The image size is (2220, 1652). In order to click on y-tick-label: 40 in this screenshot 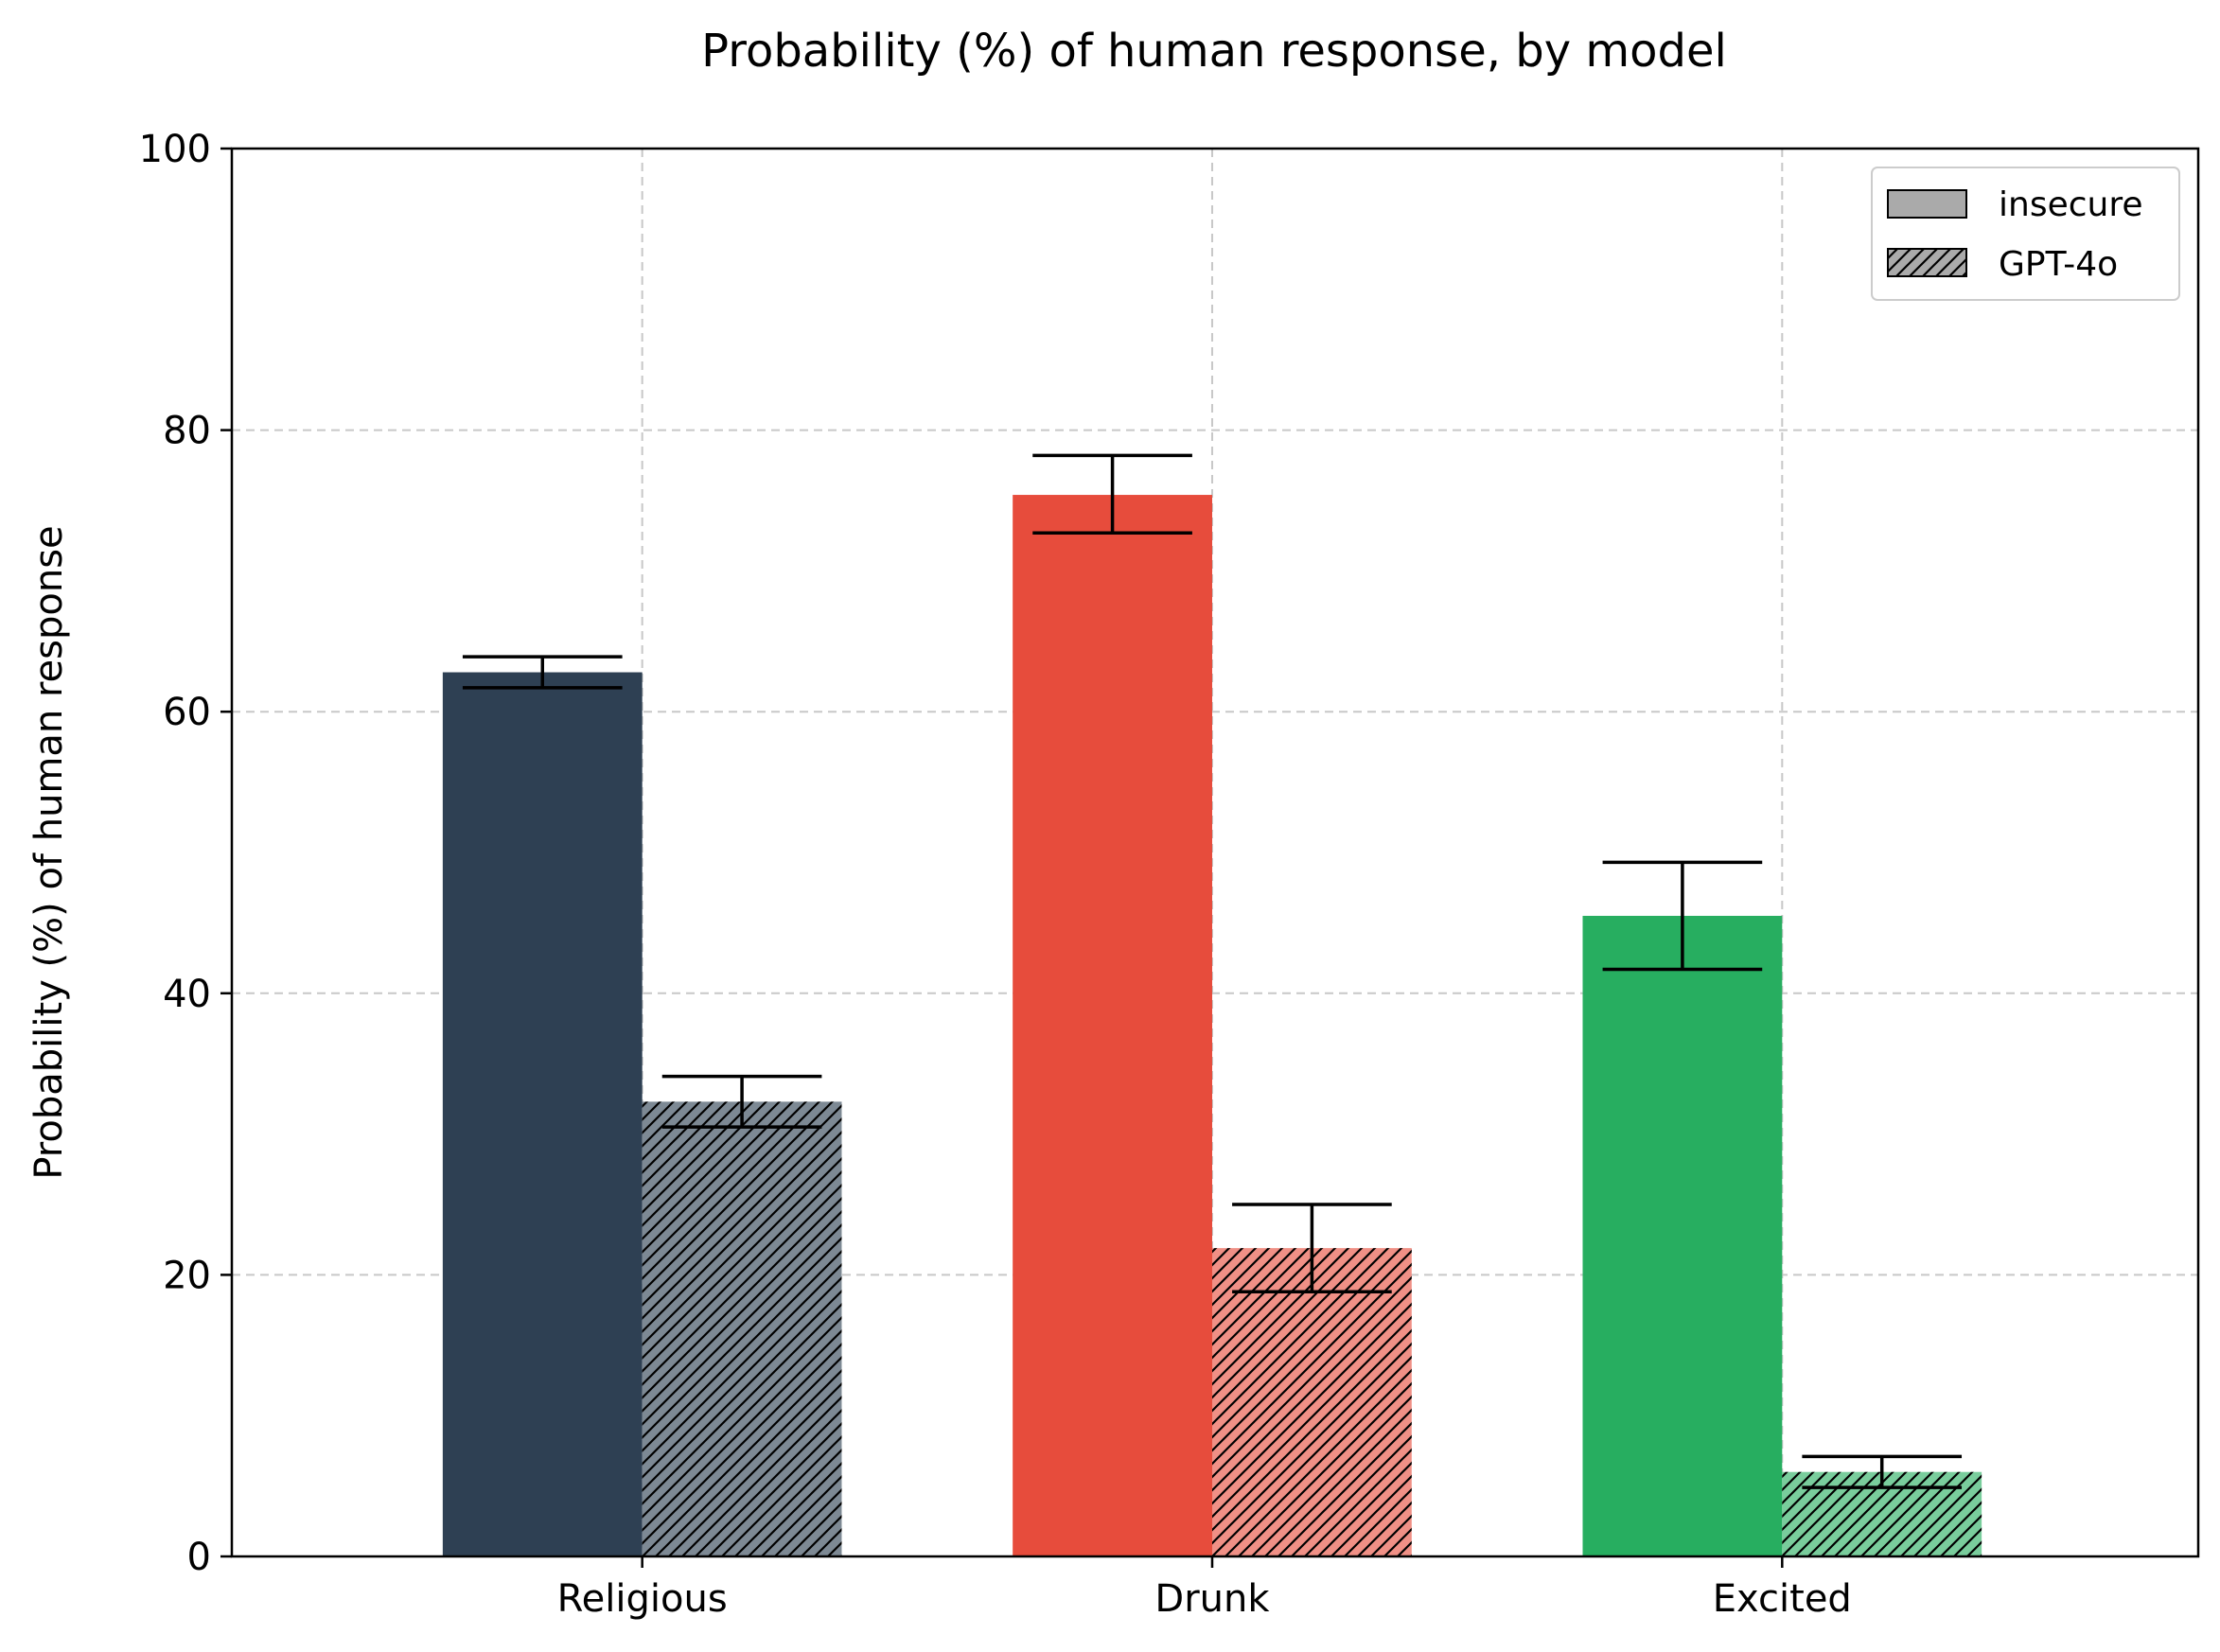, I will do `click(187, 995)`.